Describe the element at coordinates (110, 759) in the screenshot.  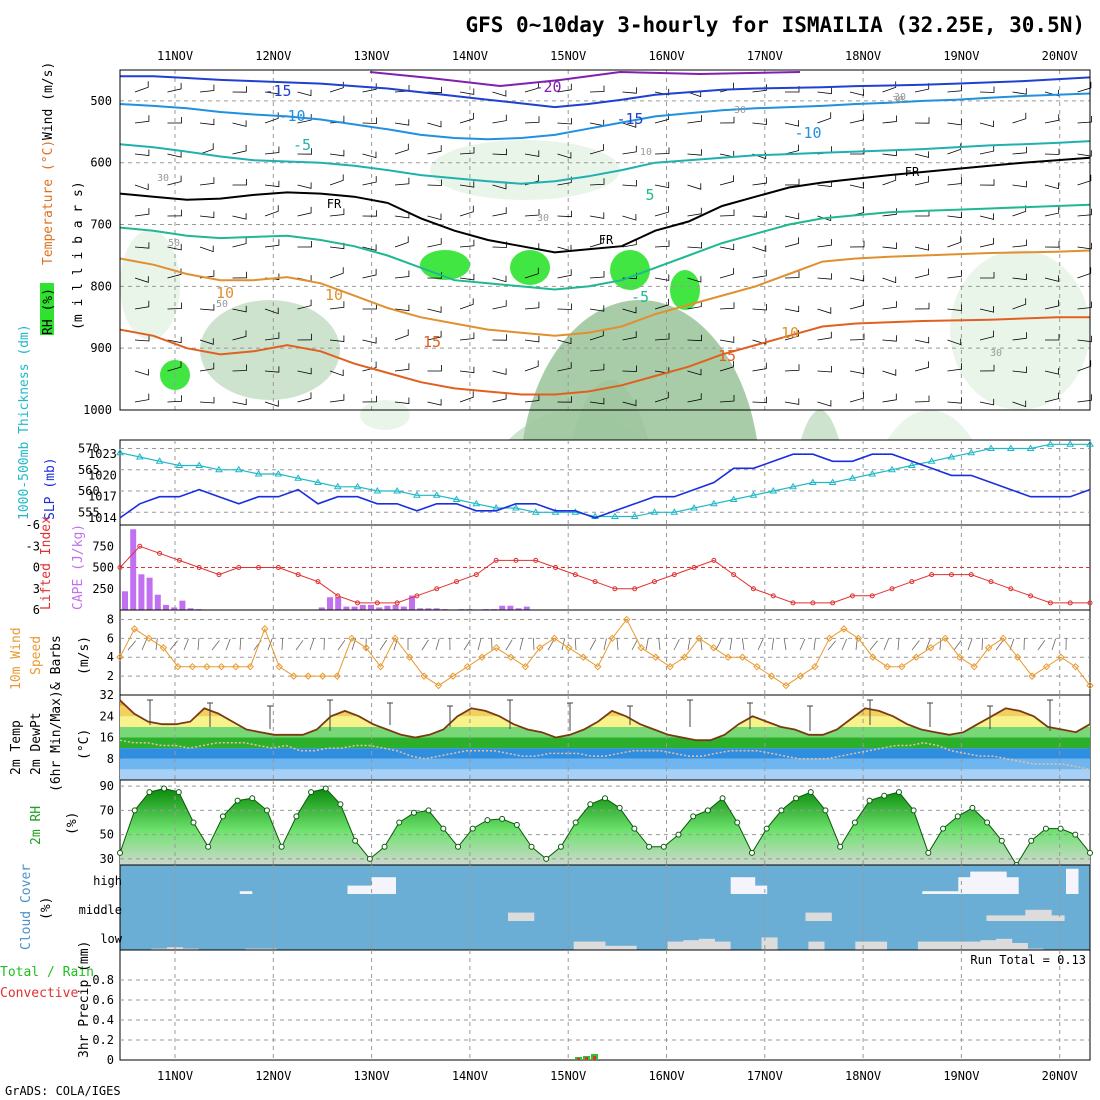
I see `temp-tick-8: 8` at that location.